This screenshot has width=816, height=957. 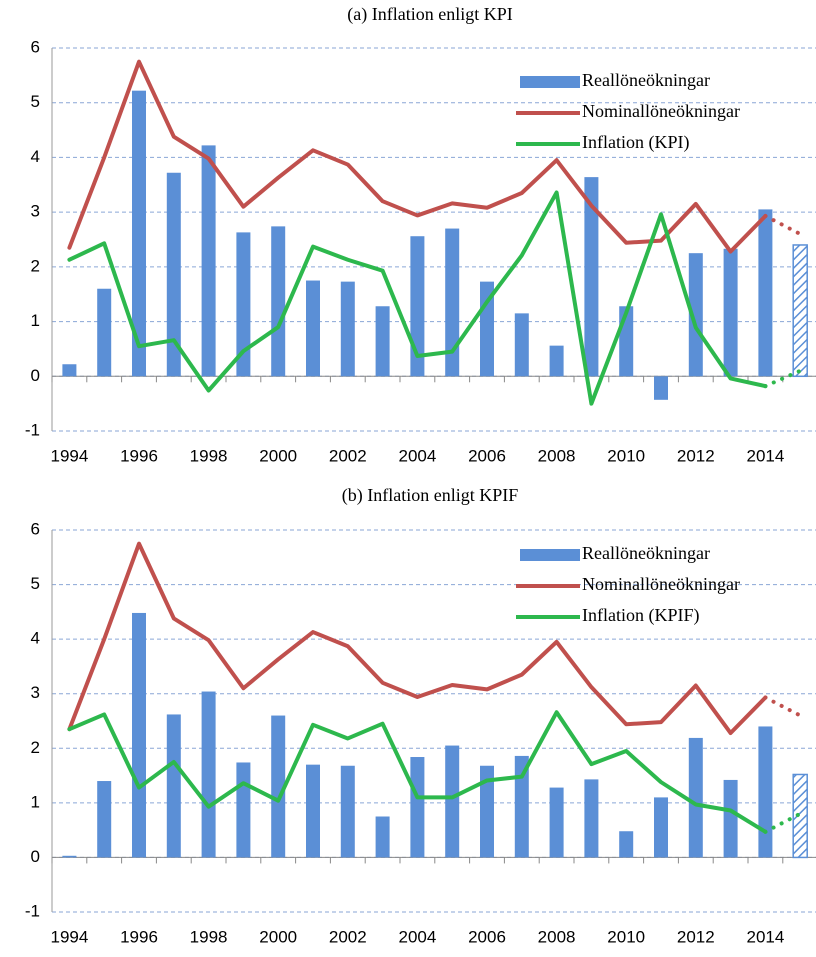 What do you see at coordinates (640, 615) in the screenshot?
I see `legend-label: Inflation (KPIF)` at bounding box center [640, 615].